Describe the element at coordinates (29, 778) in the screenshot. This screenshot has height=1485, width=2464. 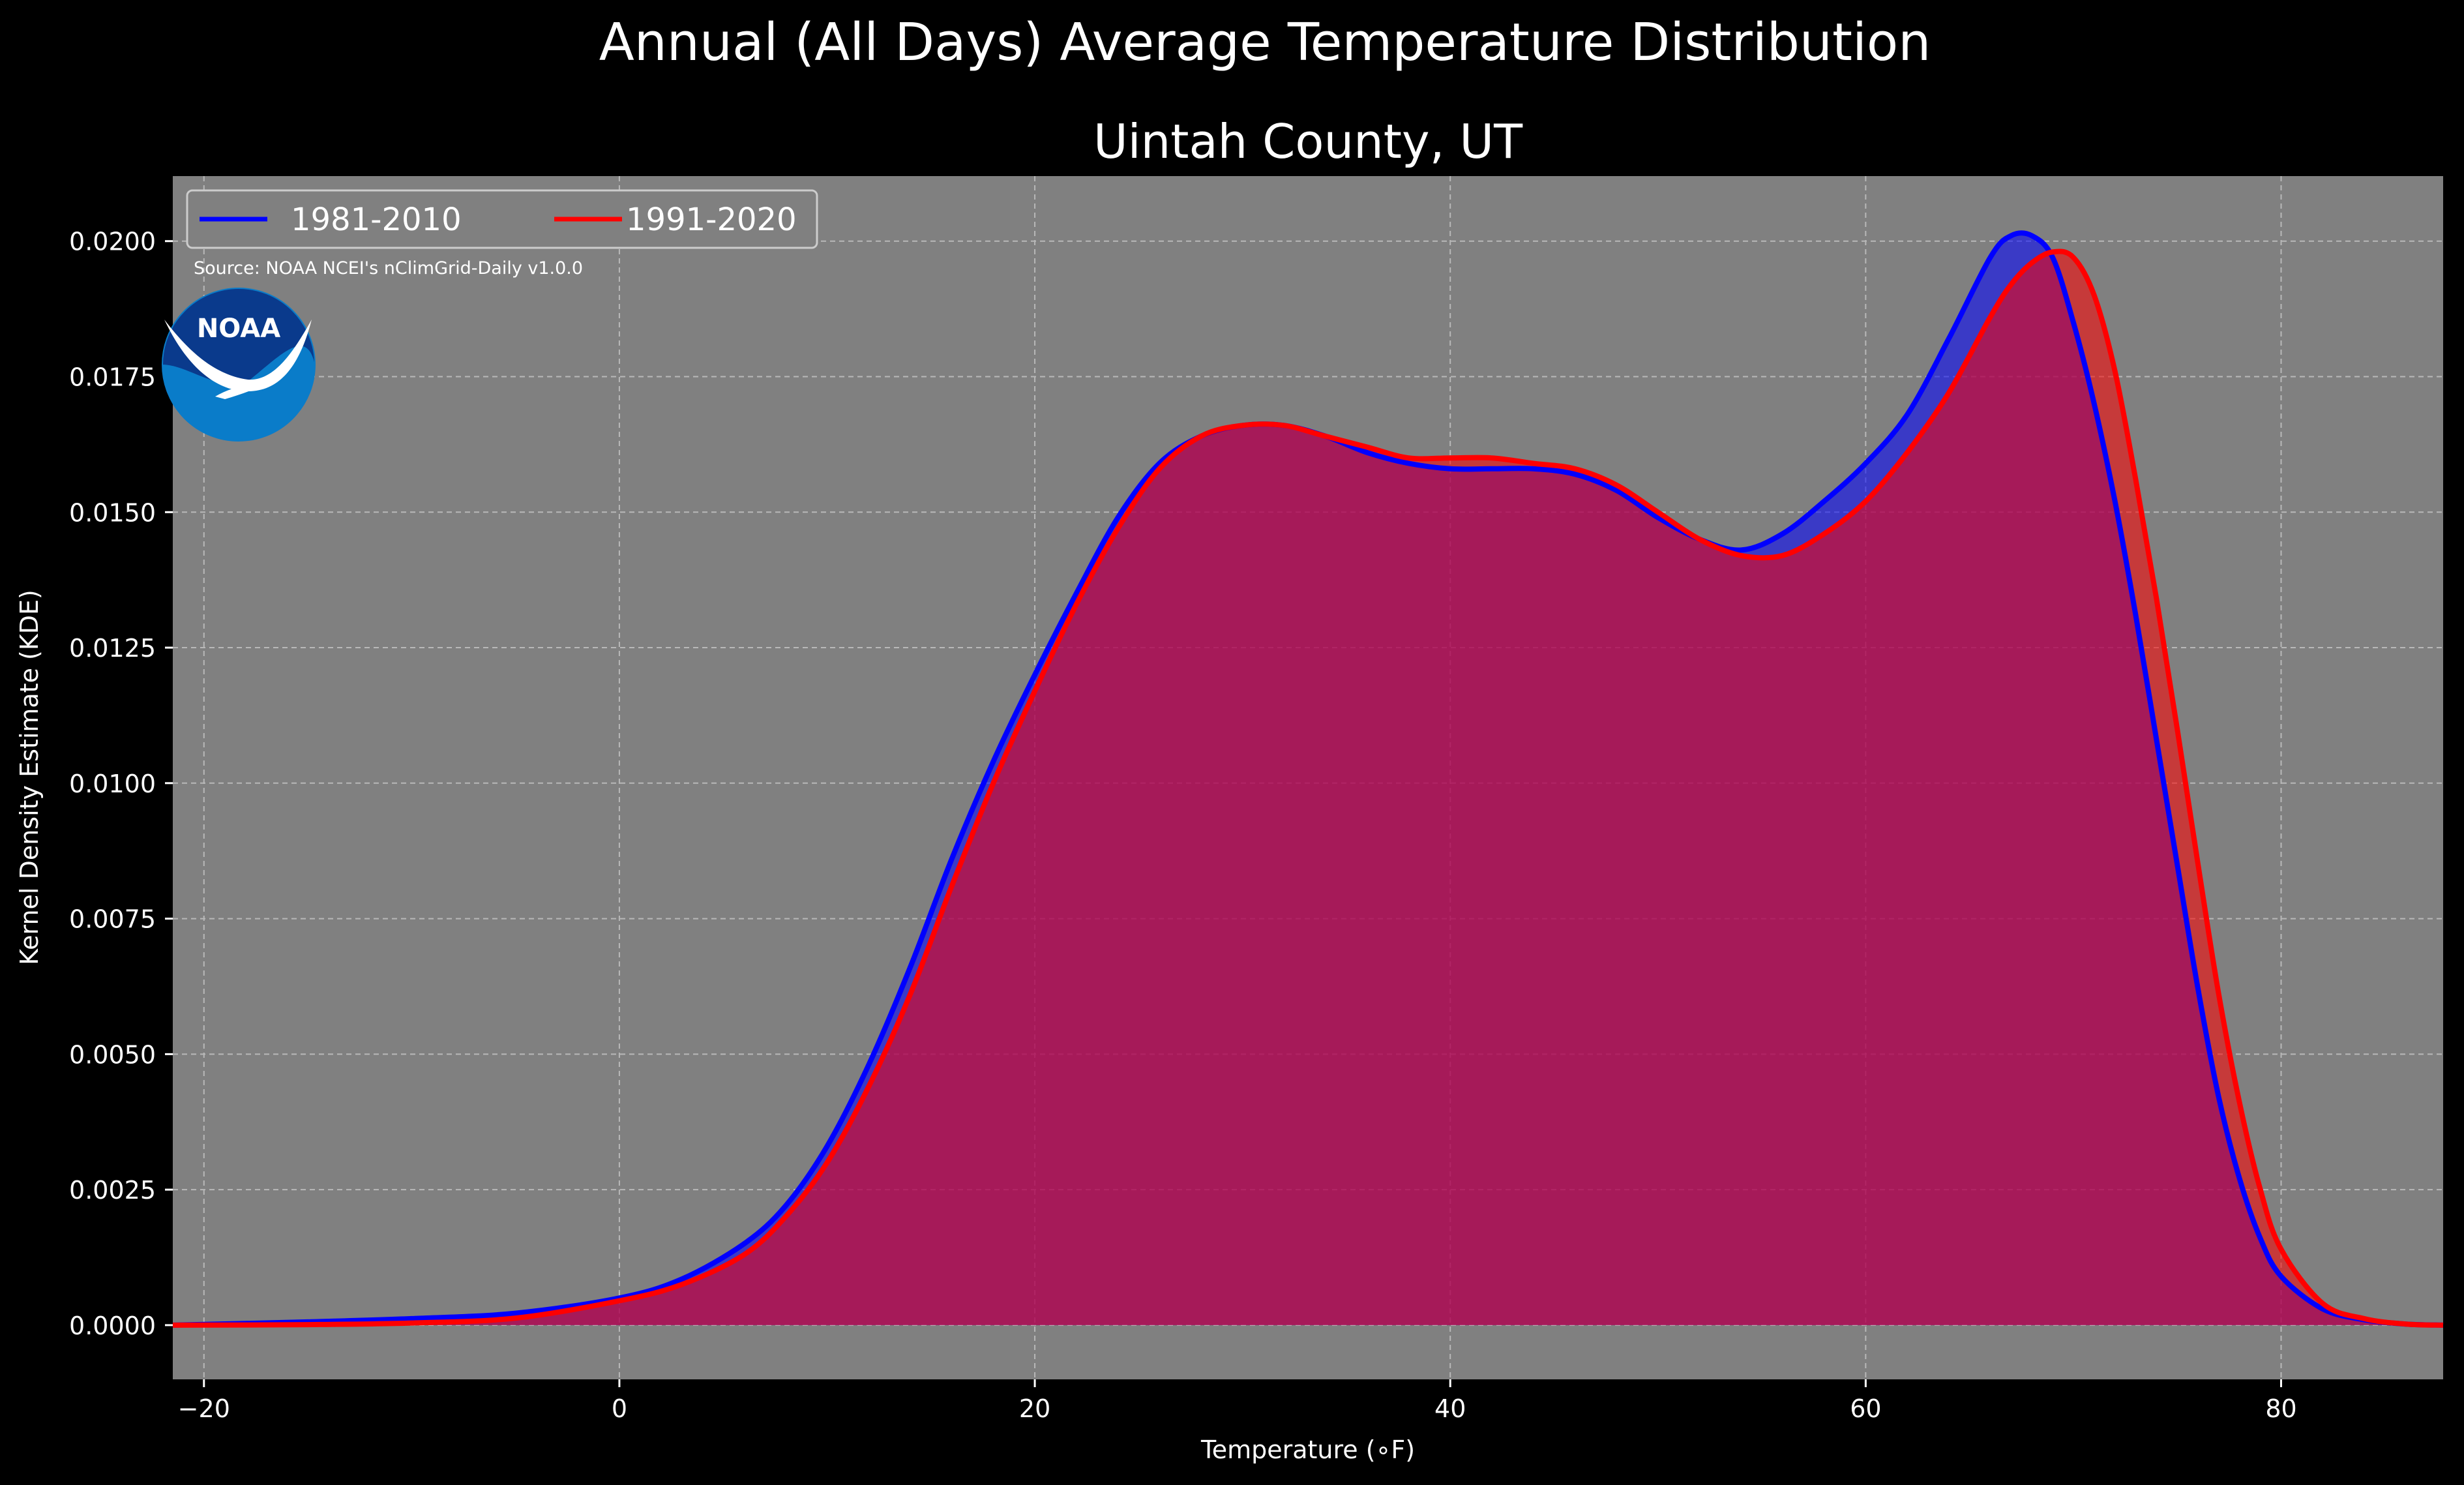
I see `y-axis-label: Kernel Density Estimate (KDE)` at that location.